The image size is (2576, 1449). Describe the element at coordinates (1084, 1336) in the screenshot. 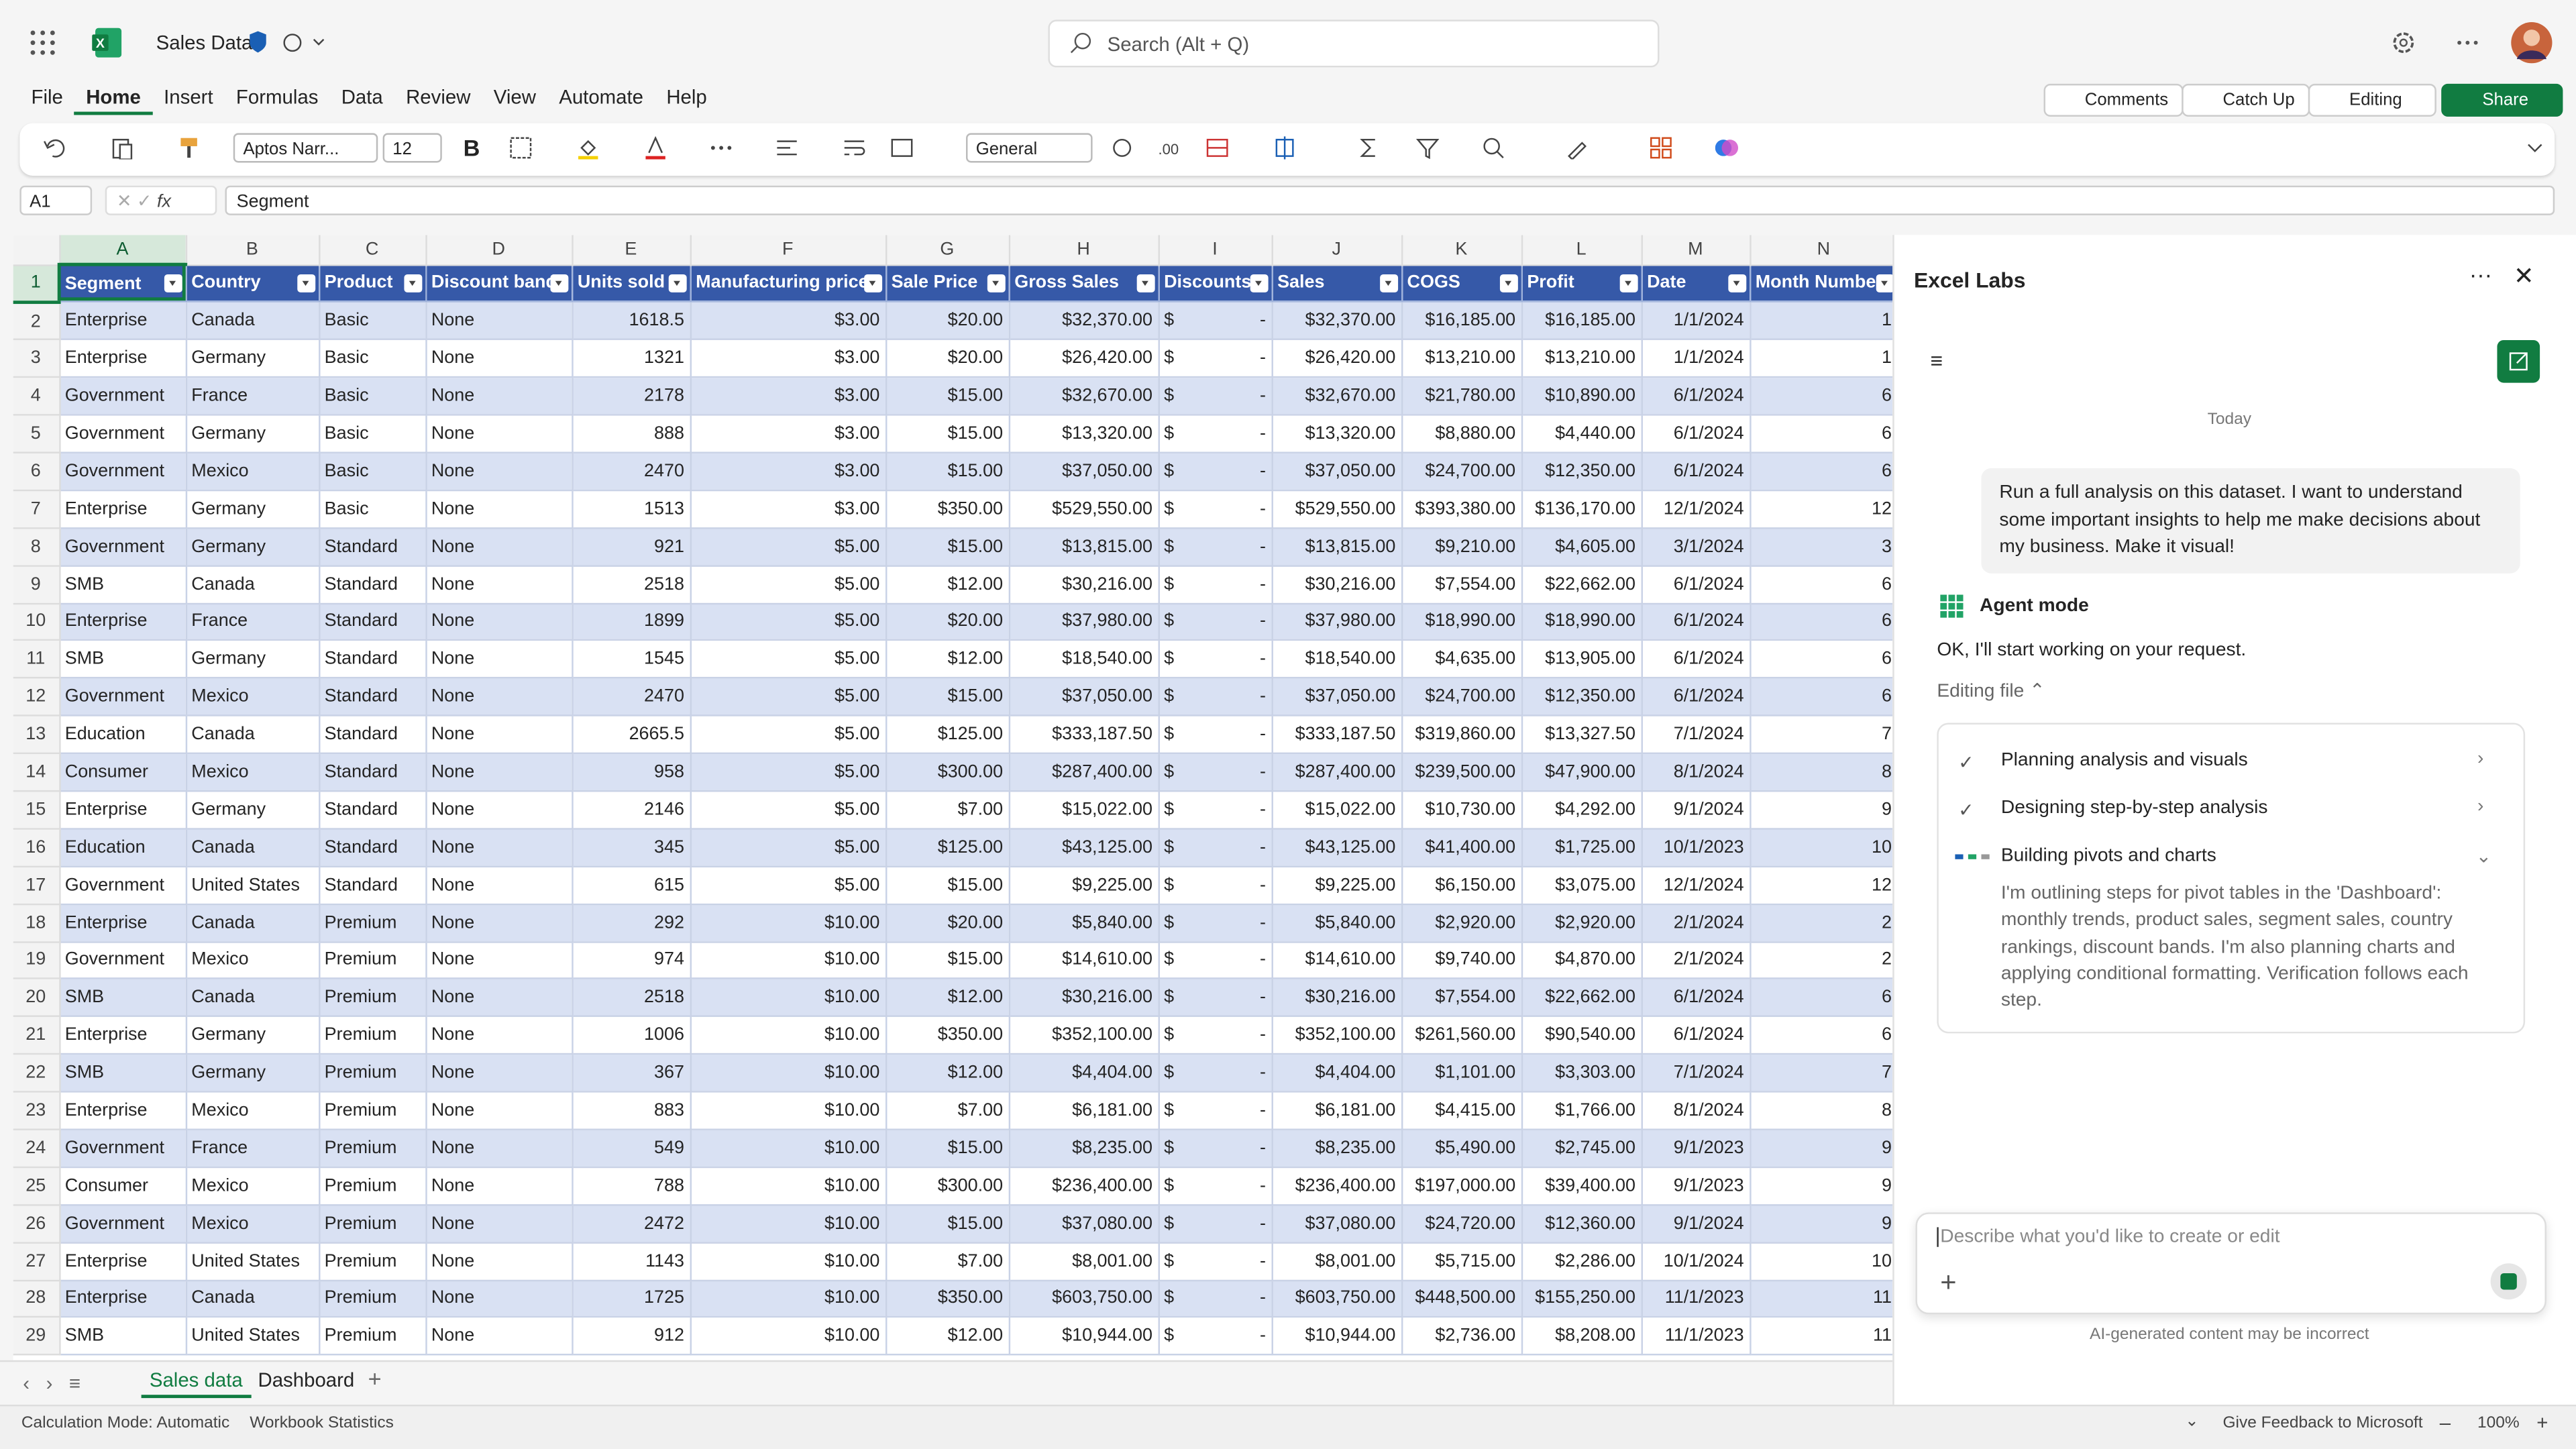

I see `cell: $10,944.00` at that location.